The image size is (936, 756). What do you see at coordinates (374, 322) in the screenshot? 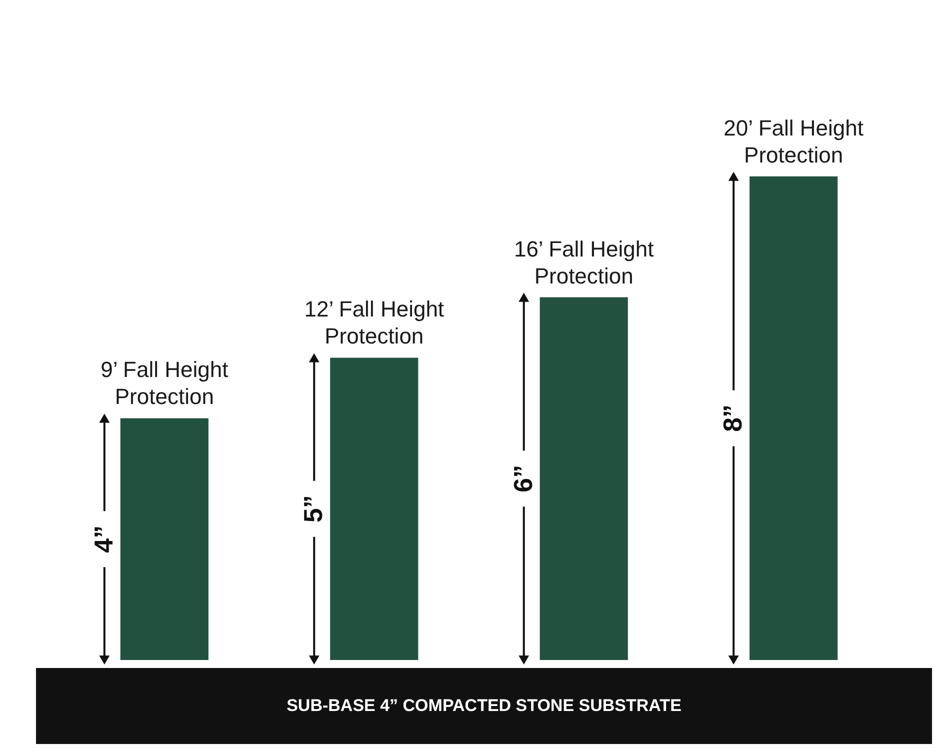
I see `x-tick-label: 12’ Fall Height Protection` at bounding box center [374, 322].